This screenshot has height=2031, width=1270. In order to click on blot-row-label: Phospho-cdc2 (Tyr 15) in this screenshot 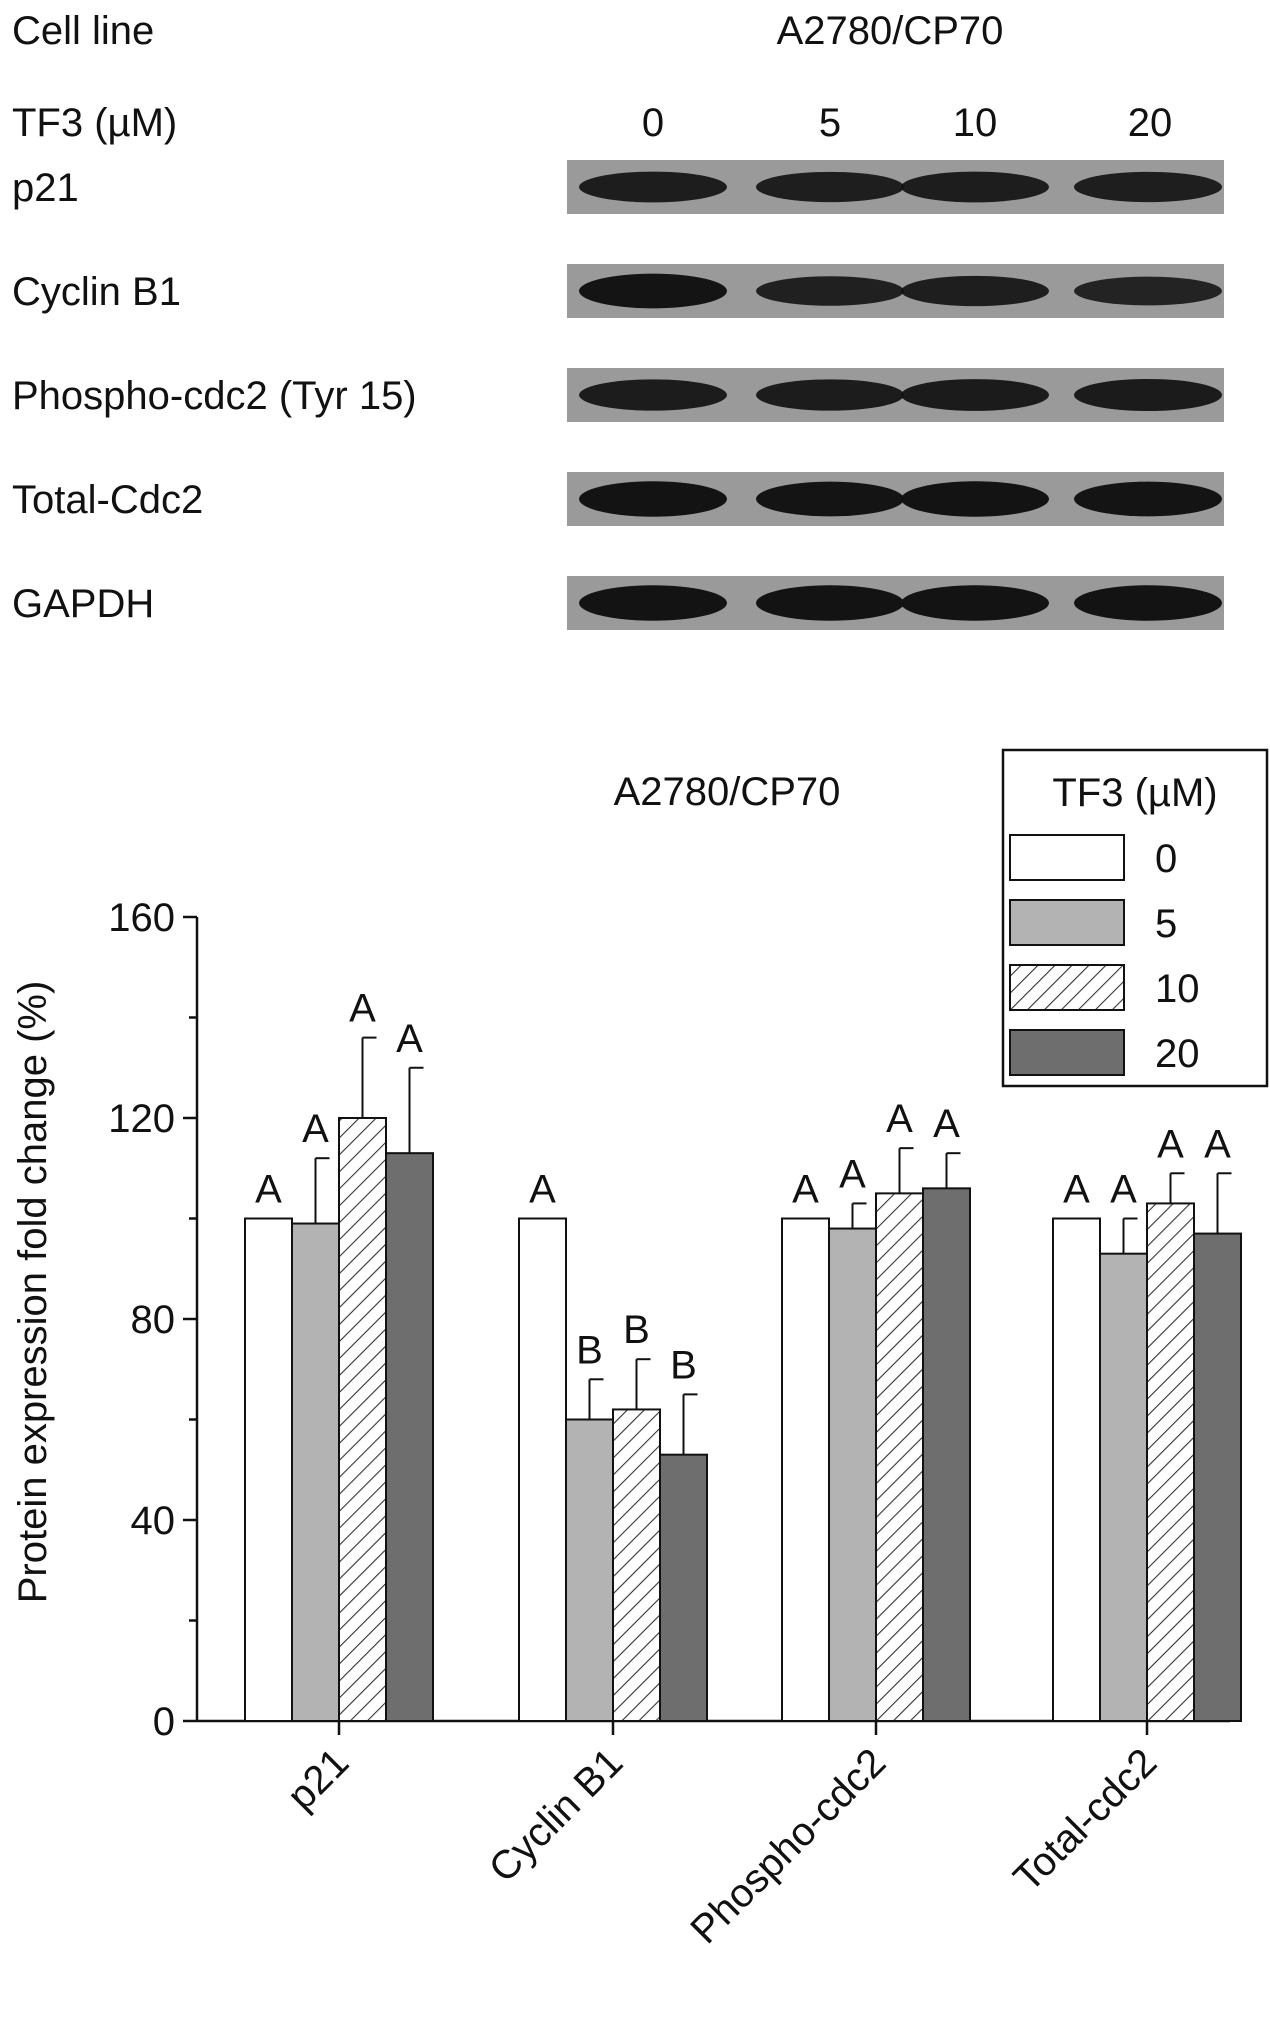, I will do `click(214, 396)`.